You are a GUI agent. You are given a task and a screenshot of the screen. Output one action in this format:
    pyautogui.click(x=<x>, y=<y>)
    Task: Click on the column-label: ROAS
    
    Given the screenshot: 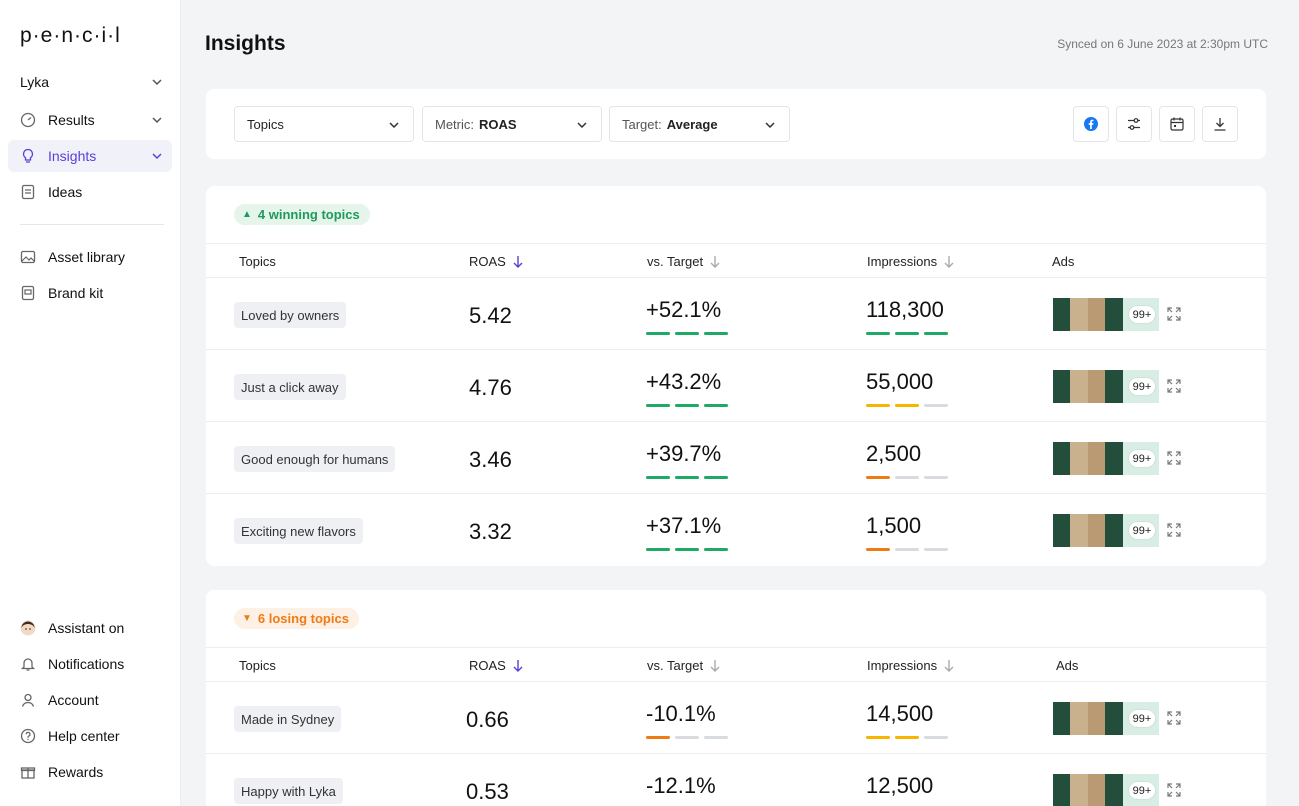 What is the action you would take?
    pyautogui.click(x=487, y=665)
    